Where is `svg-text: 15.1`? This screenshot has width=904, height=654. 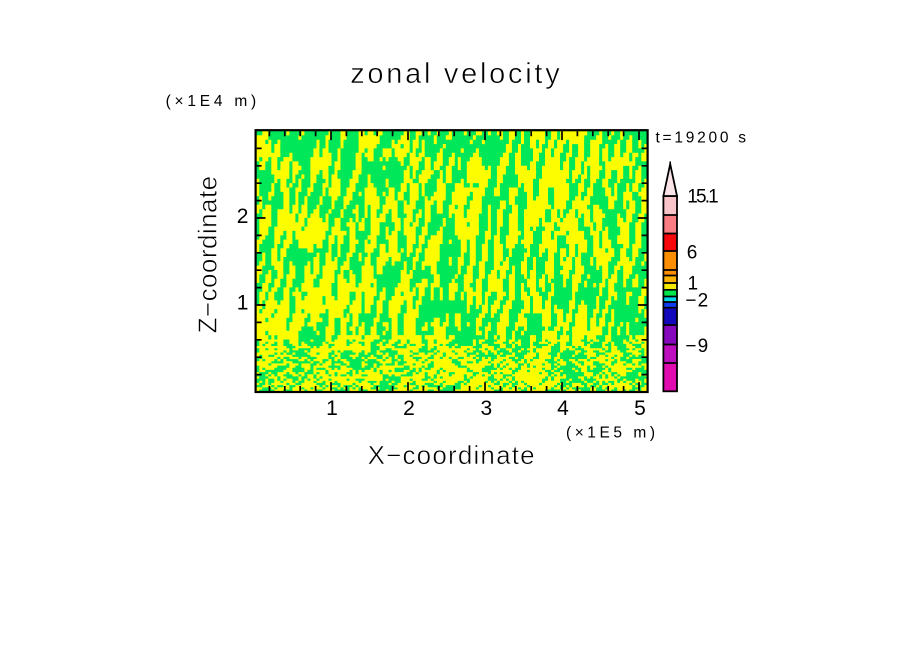 svg-text: 15.1 is located at coordinates (702, 196).